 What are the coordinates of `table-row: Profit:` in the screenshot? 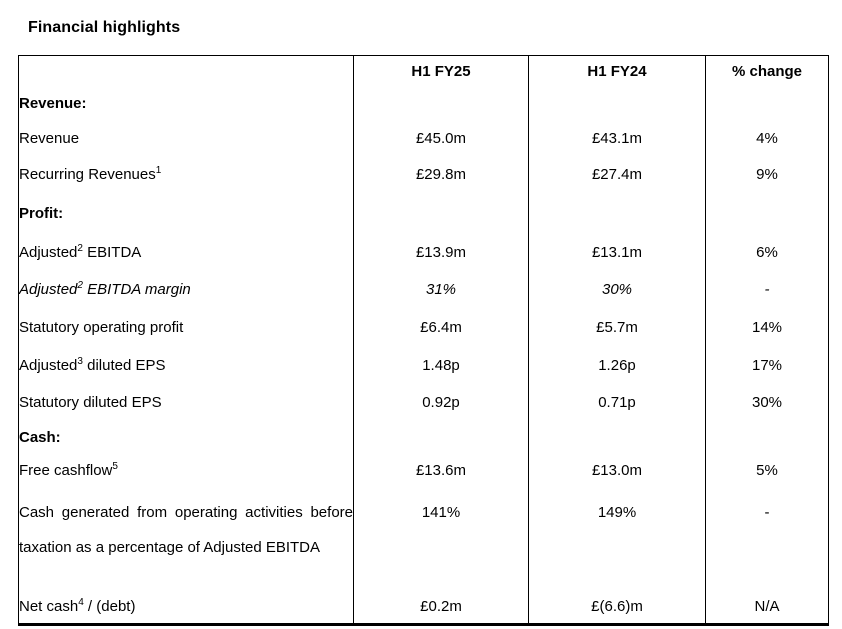 It's located at (424, 213).